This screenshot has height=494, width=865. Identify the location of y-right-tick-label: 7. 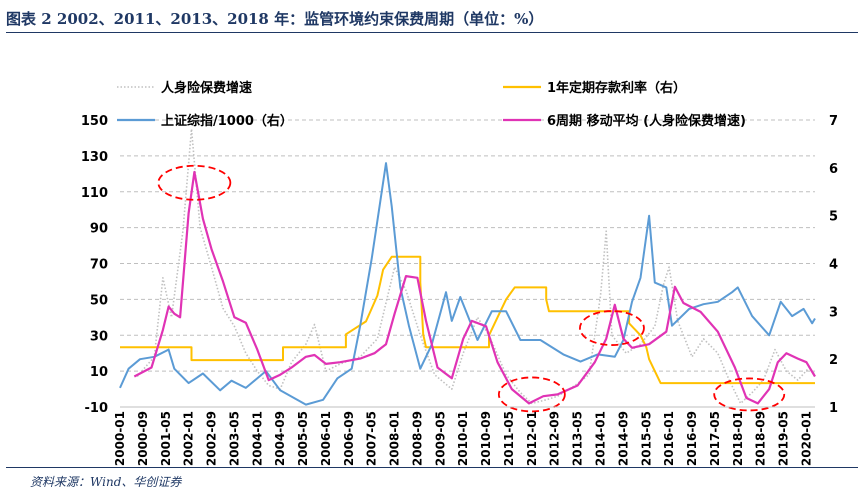
(833, 121).